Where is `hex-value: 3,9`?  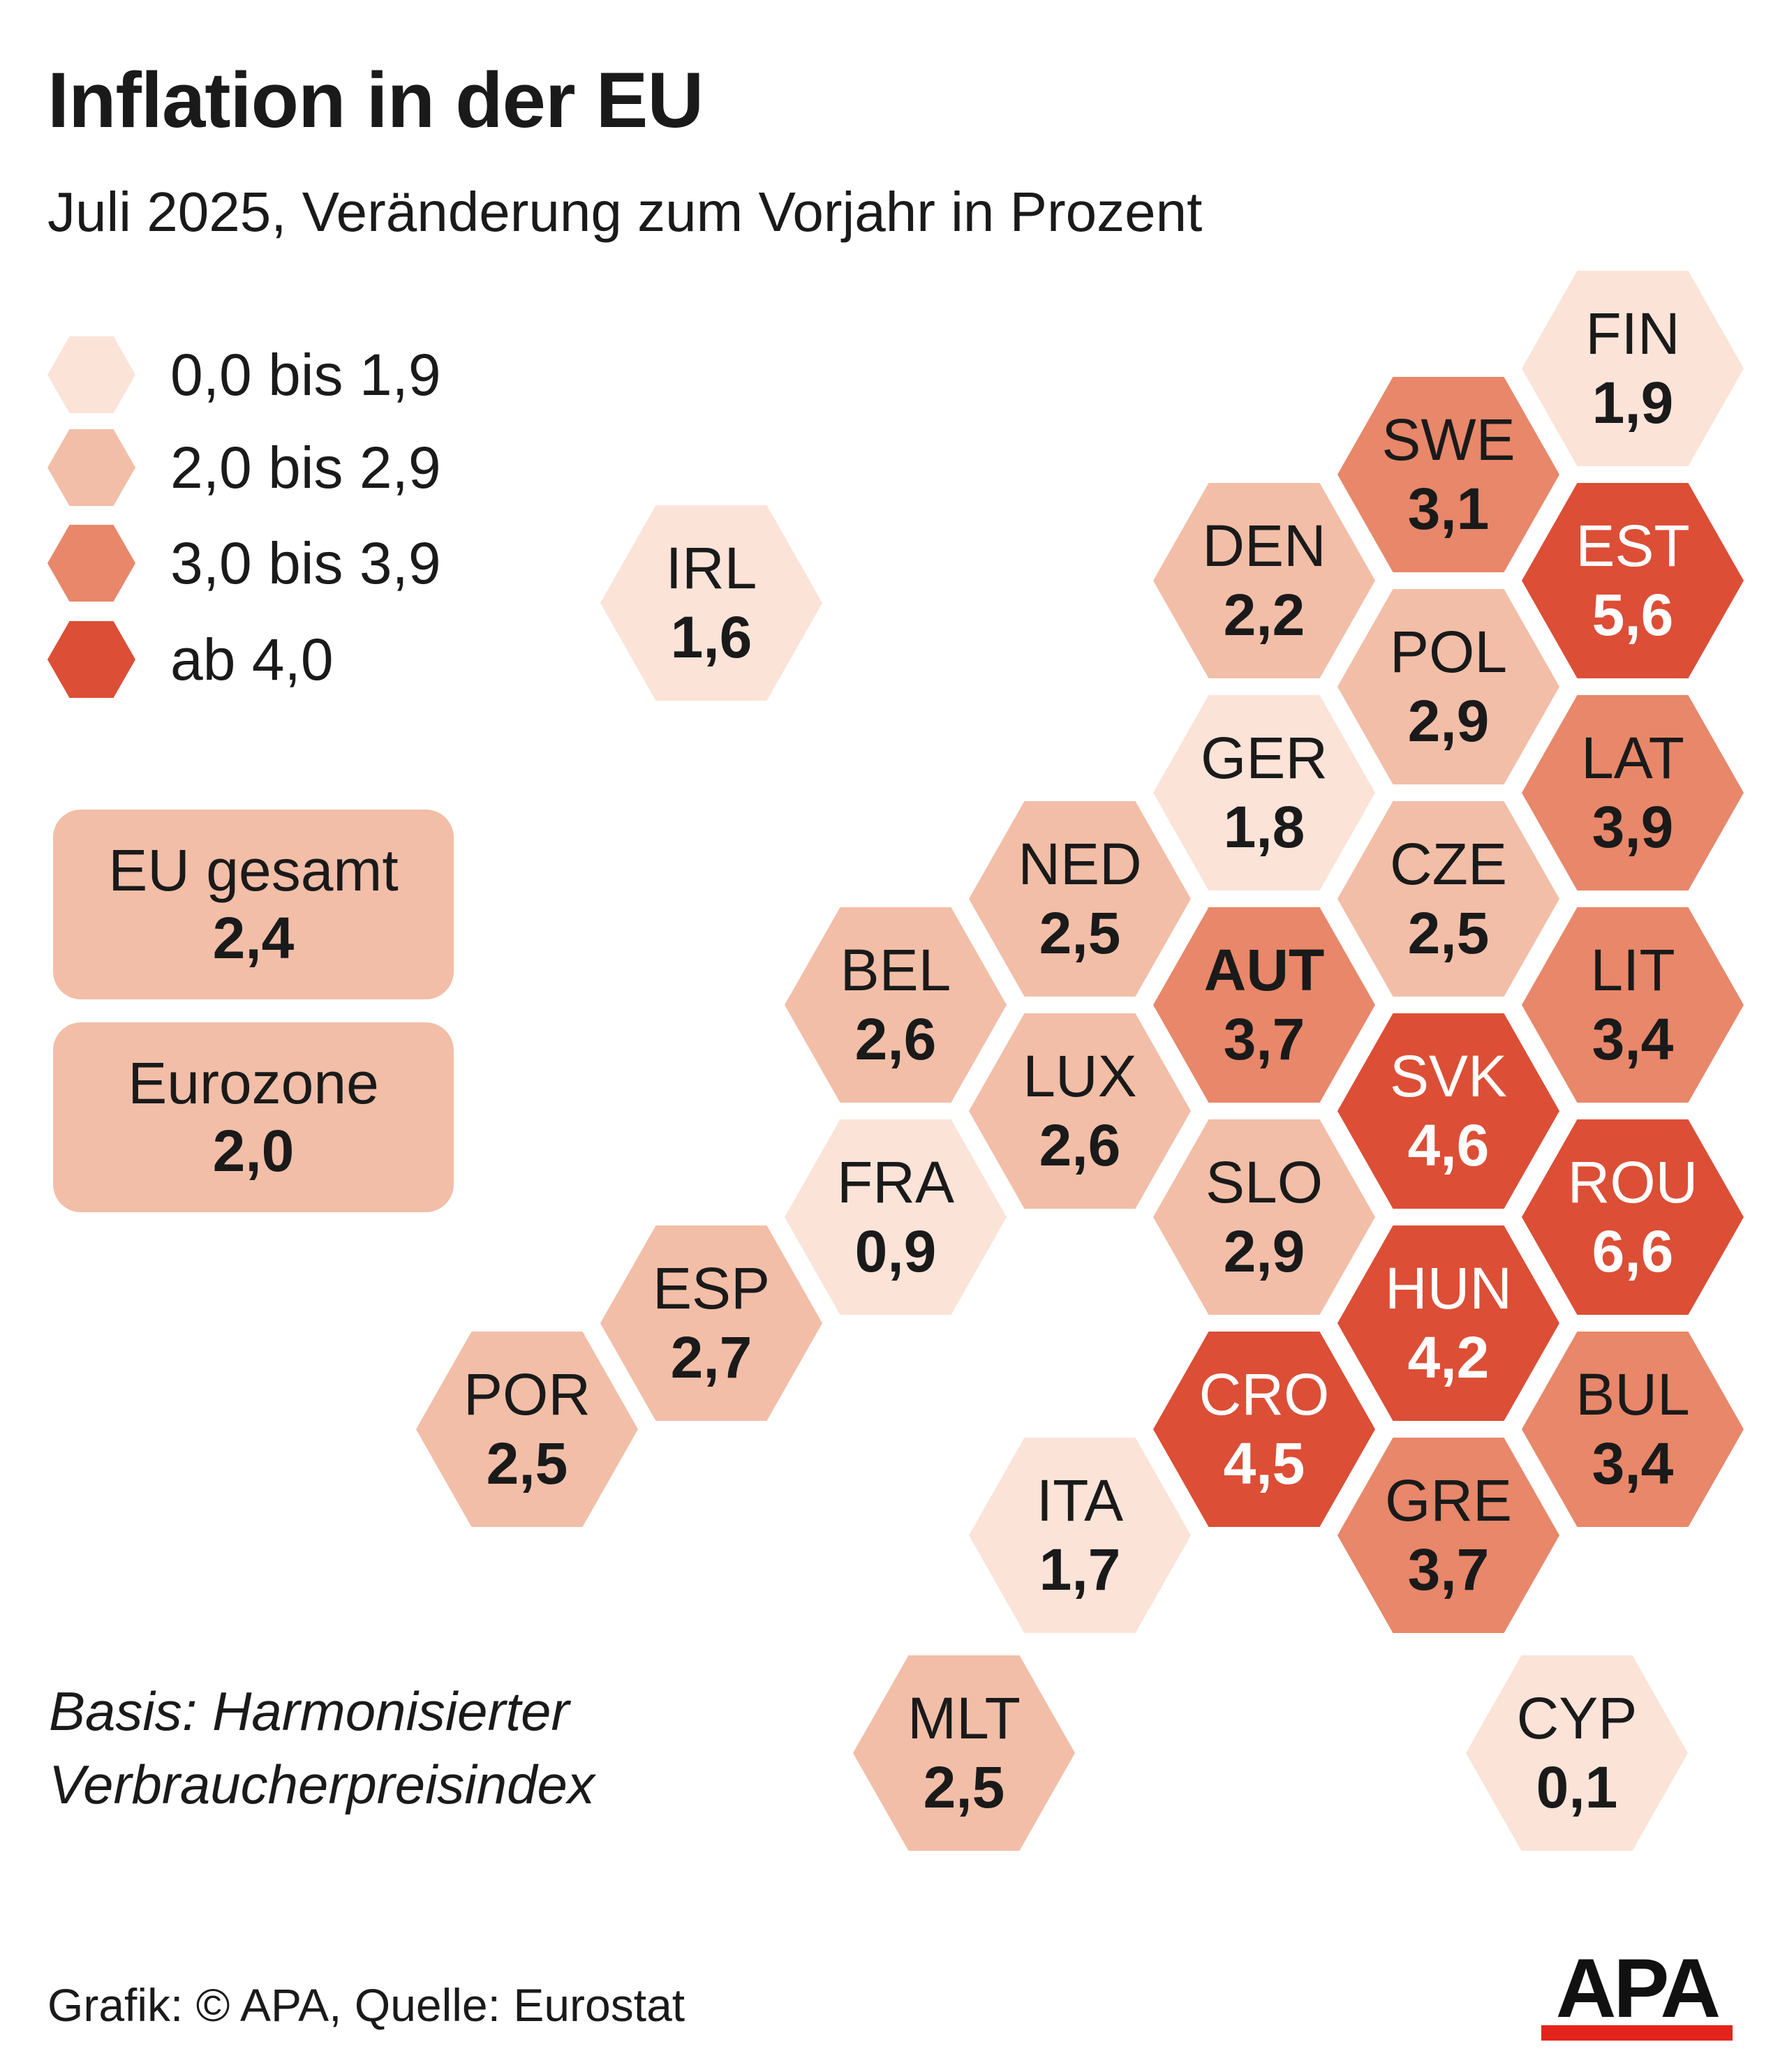 hex-value: 3,9 is located at coordinates (1633, 827).